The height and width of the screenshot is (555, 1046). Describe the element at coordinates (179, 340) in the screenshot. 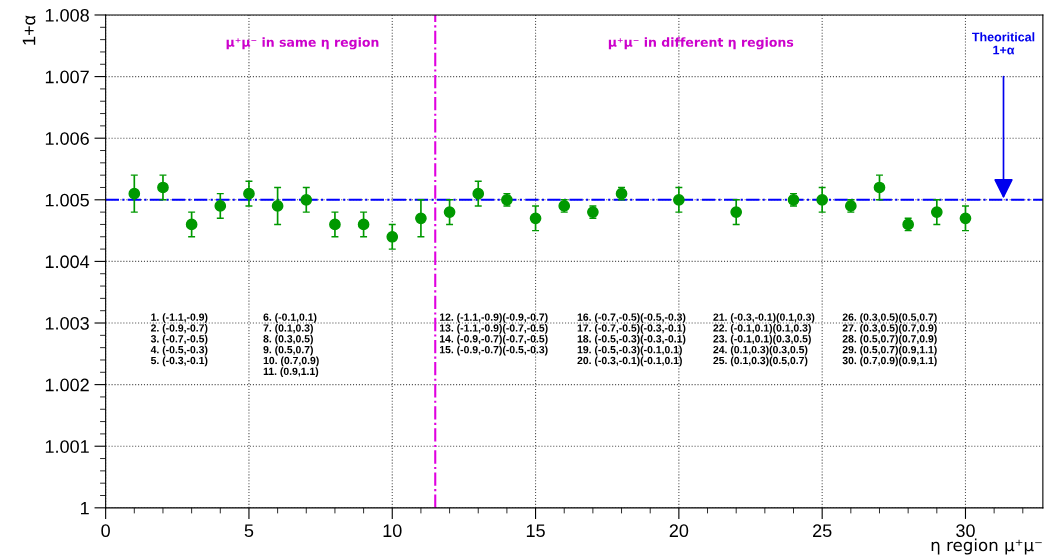

I see `annotation: 1. (-1.1,-0.9) 2. (-0.9,-0.7) 3. (-0.7,-0.5) 4. (-0.5,-0.3) 5. (-0.3,-0.1)` at that location.